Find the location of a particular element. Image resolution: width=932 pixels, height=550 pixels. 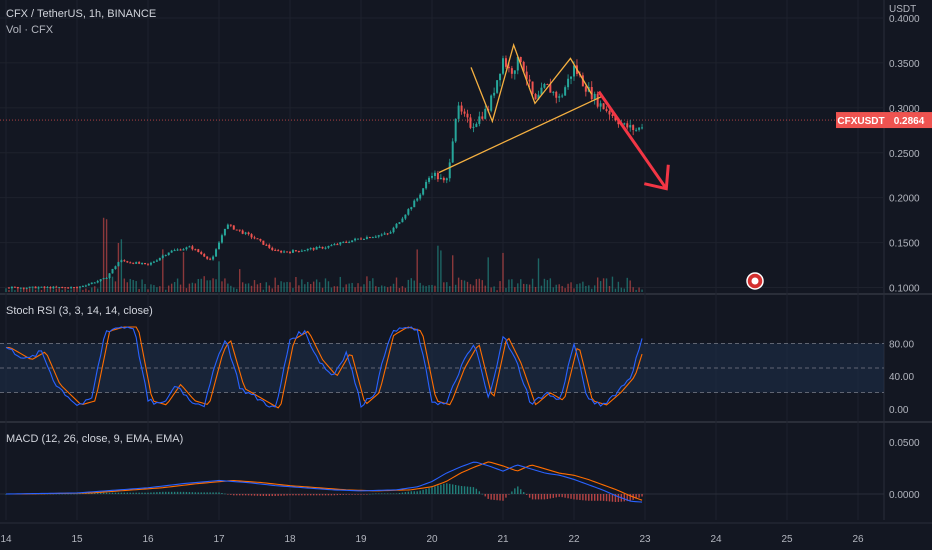

macd-tick-label: 0.0000 is located at coordinates (904, 495).